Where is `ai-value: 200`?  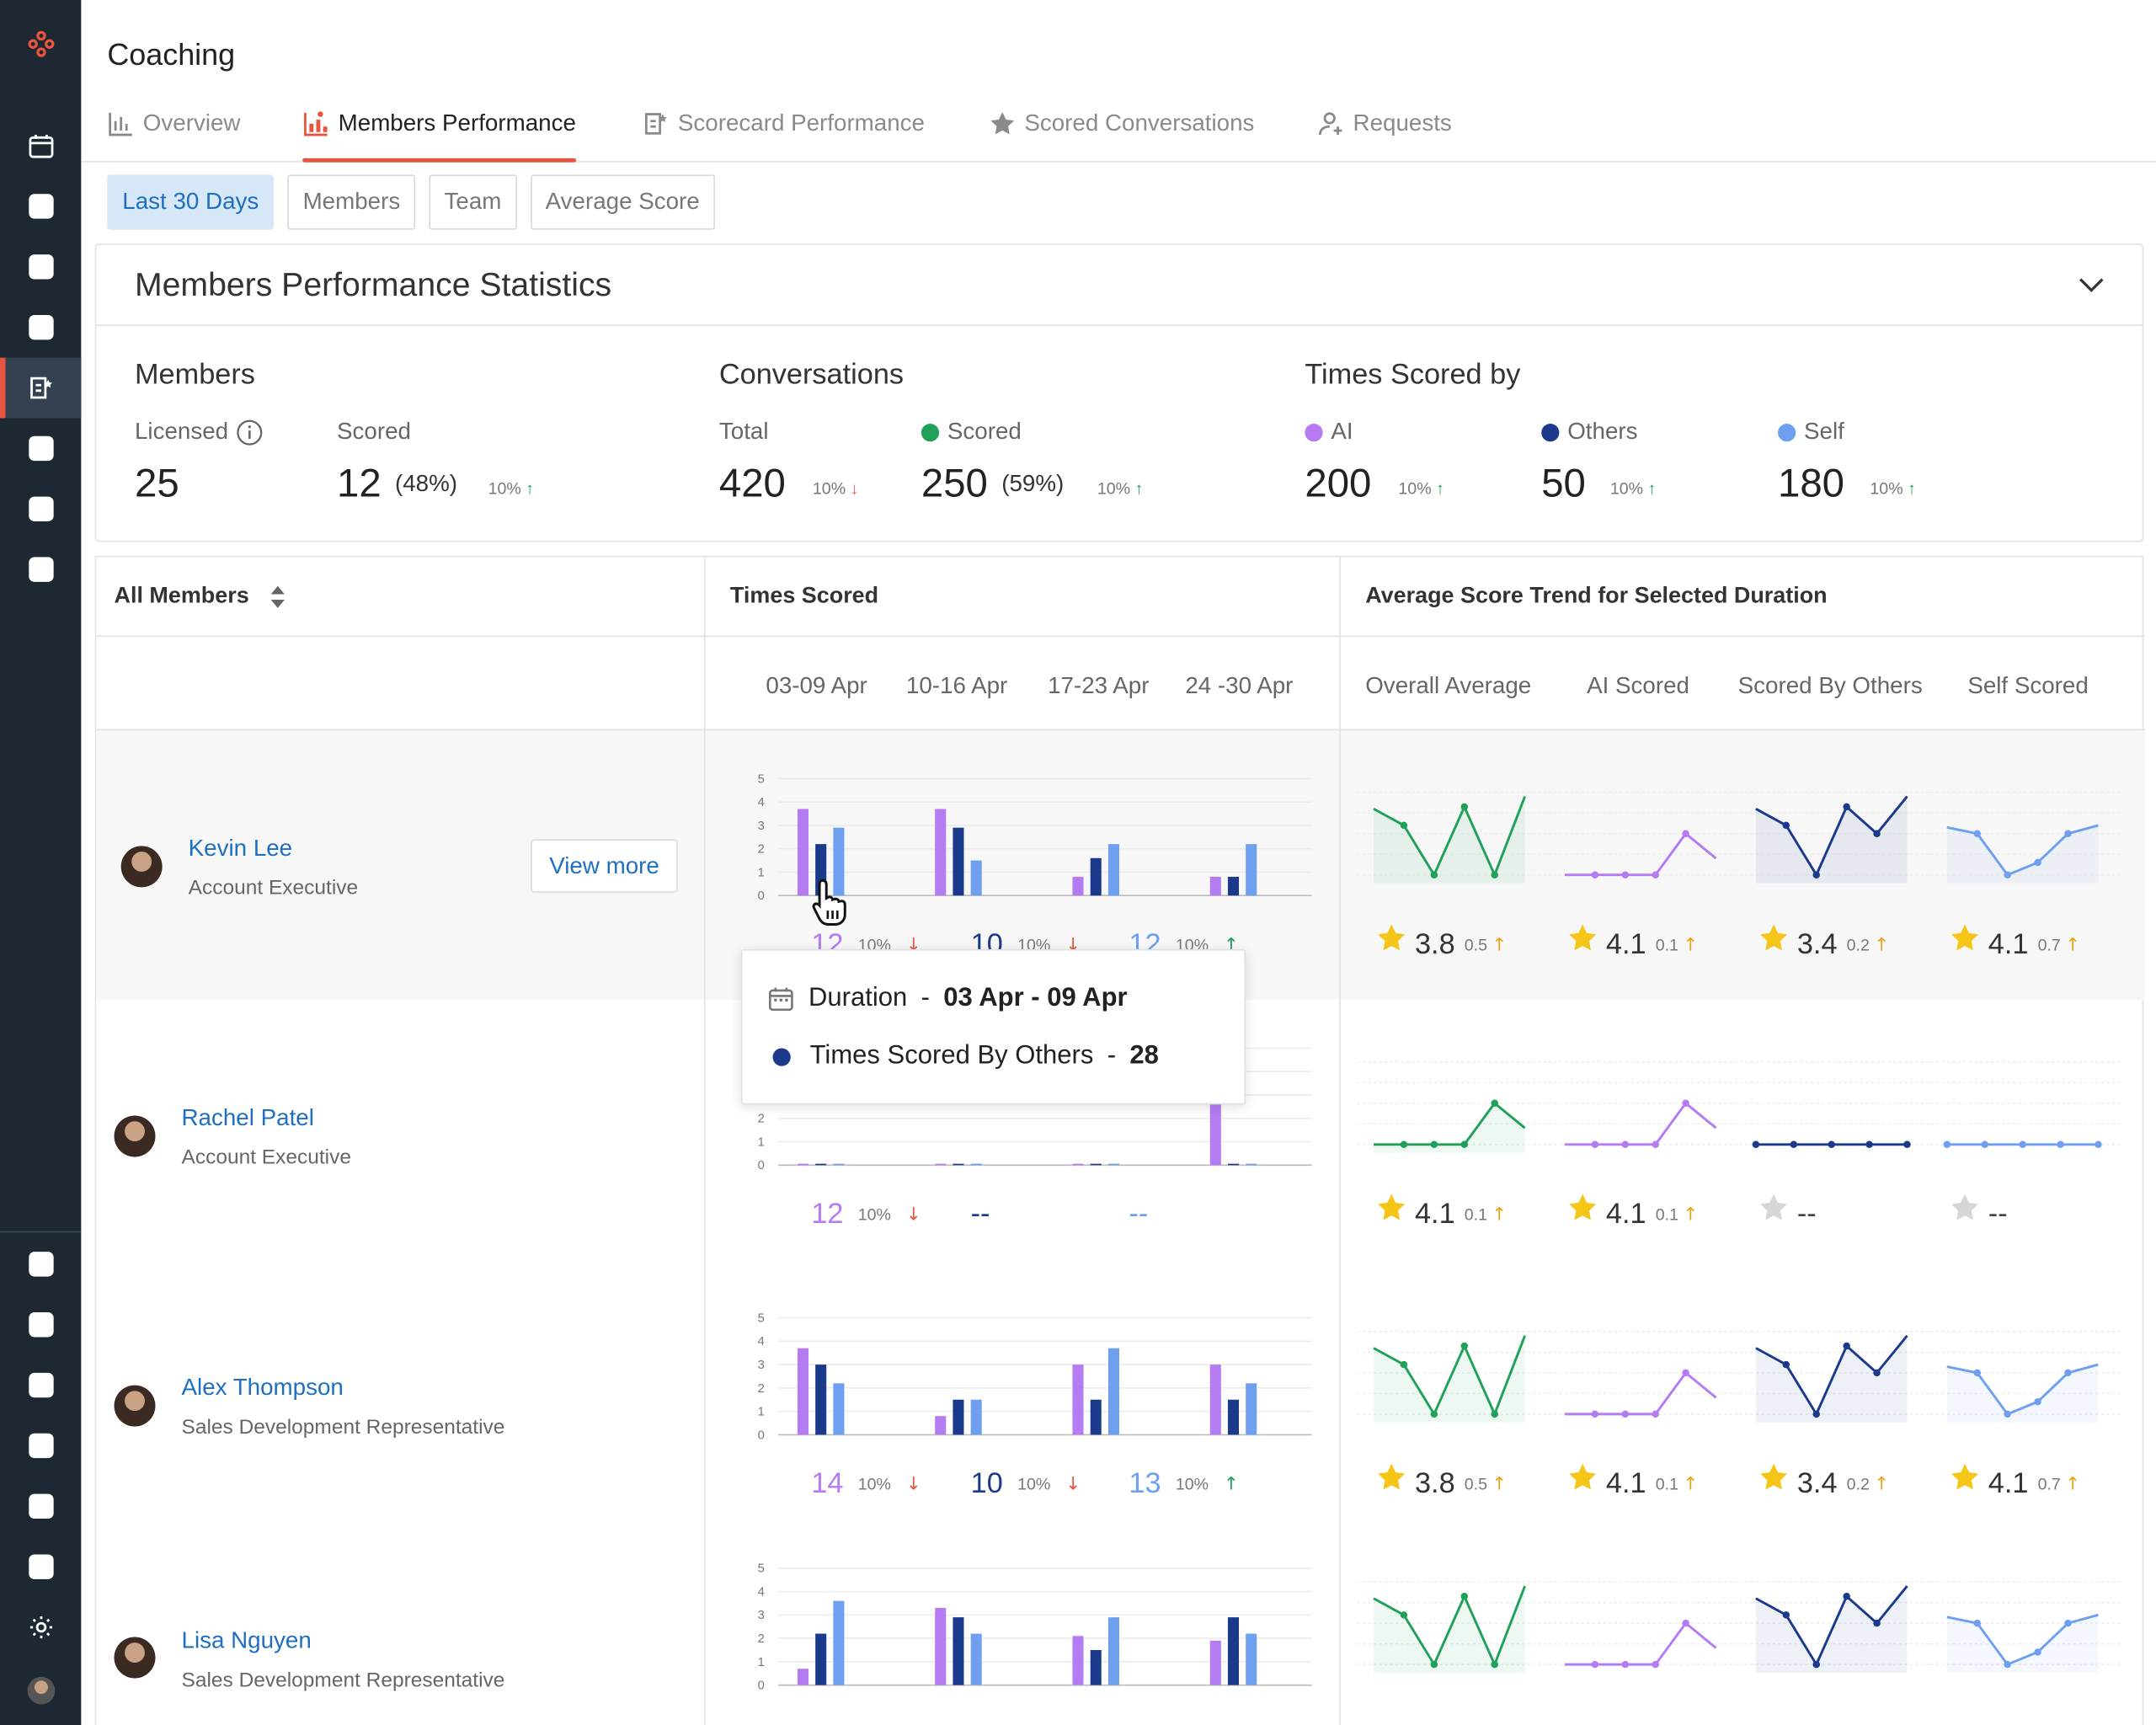
ai-value: 200 is located at coordinates (1338, 484).